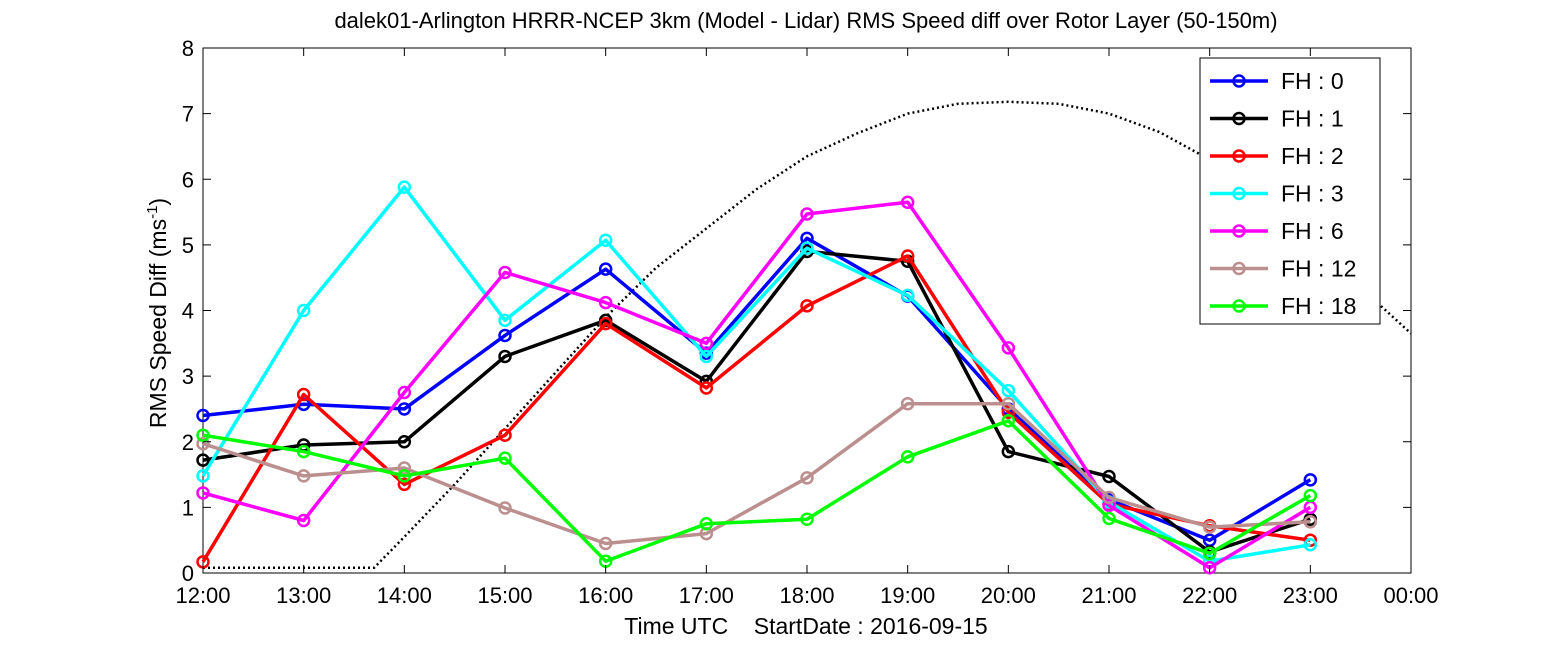  I want to click on x-tick-label: 00:00, so click(1410, 595).